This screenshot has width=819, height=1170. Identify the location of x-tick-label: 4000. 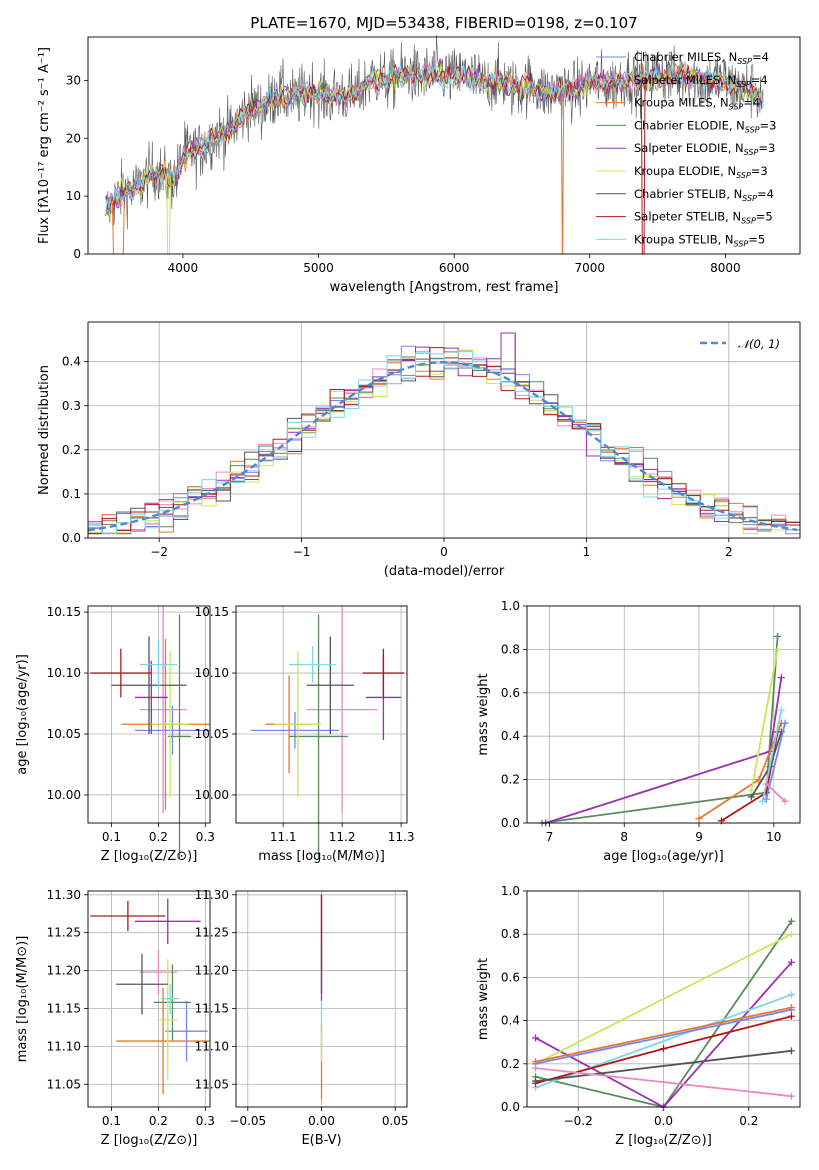
(183, 268).